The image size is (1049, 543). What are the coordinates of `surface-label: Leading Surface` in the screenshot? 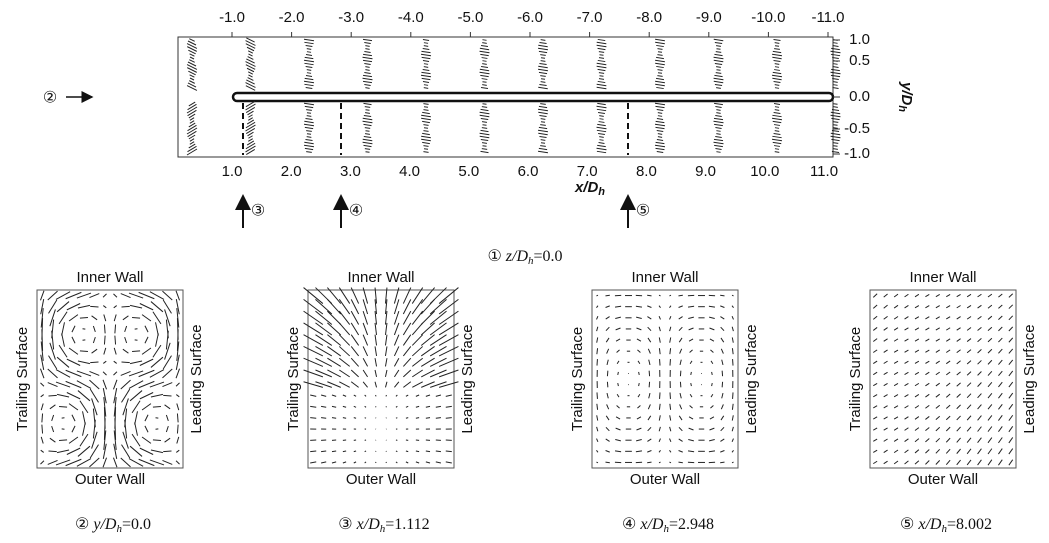 It's located at (467, 378).